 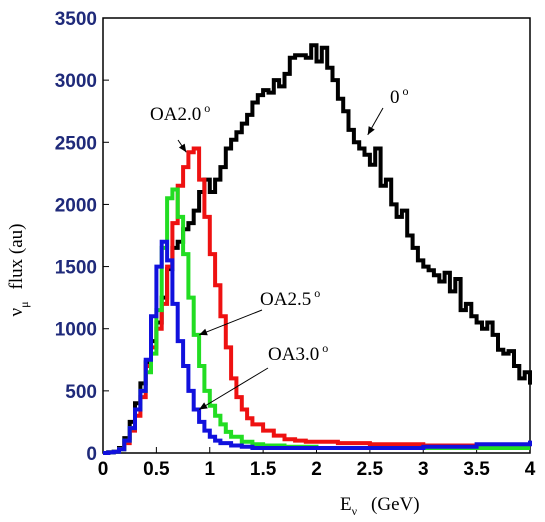 What do you see at coordinates (81, 392) in the screenshot?
I see `y-tick-label: 500` at bounding box center [81, 392].